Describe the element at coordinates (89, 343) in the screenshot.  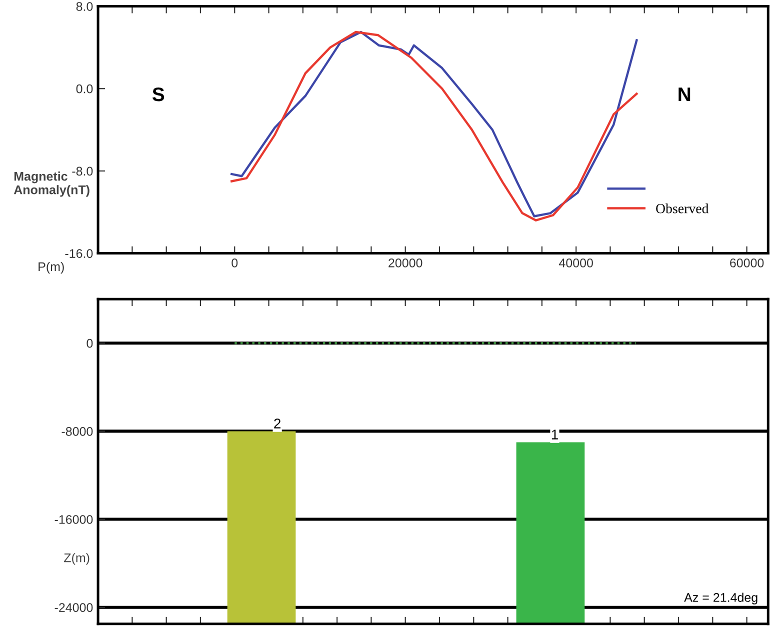
I see `y-tick-label: 0` at that location.